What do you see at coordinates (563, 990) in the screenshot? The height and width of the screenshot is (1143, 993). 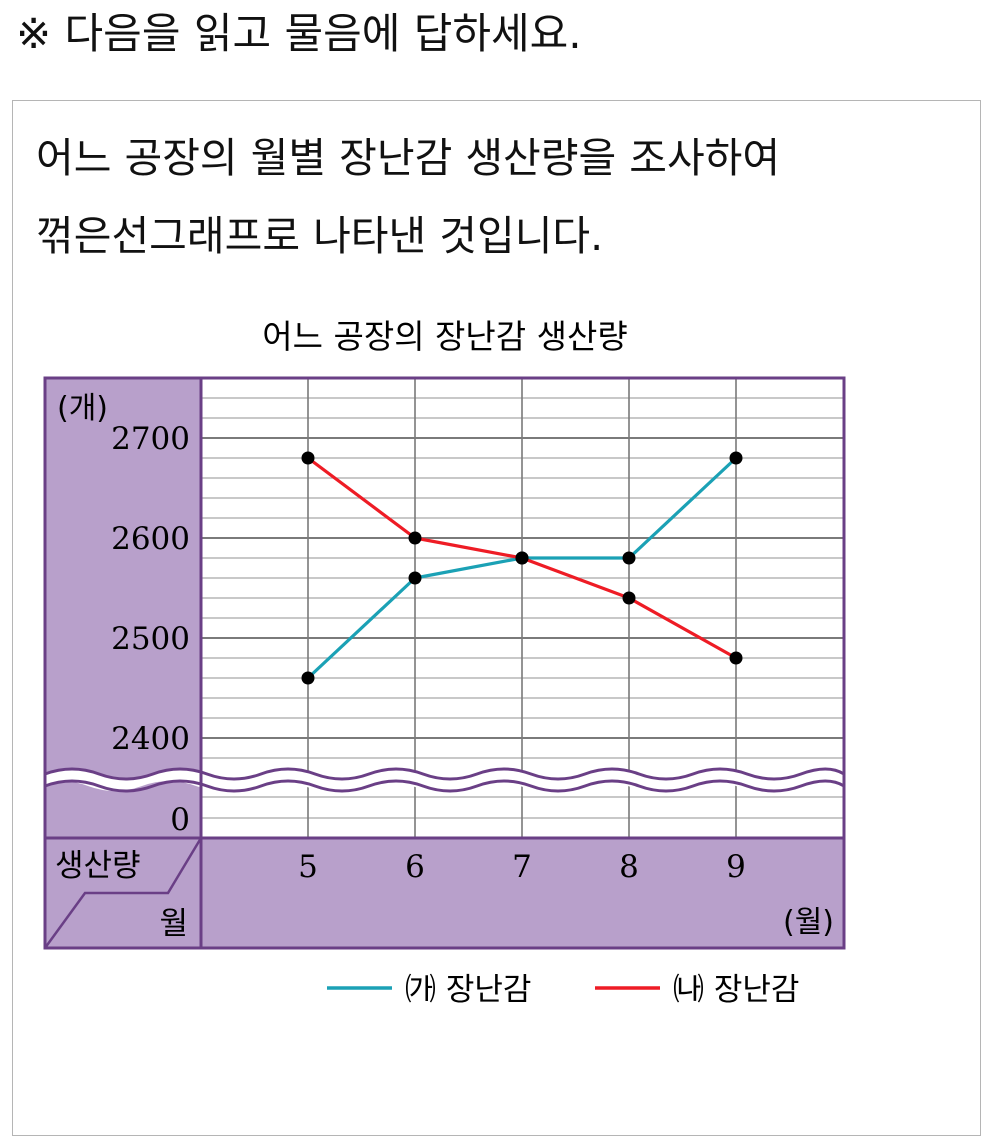 I see `legend: ㈎ 장난감 ㈏ 장난감` at bounding box center [563, 990].